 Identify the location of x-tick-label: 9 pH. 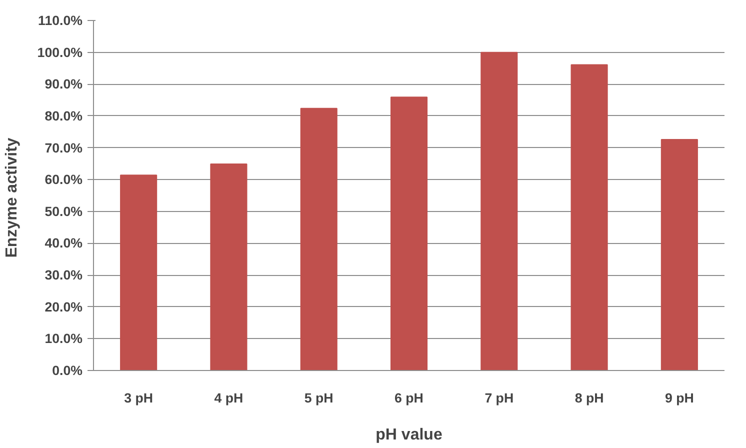
(679, 398).